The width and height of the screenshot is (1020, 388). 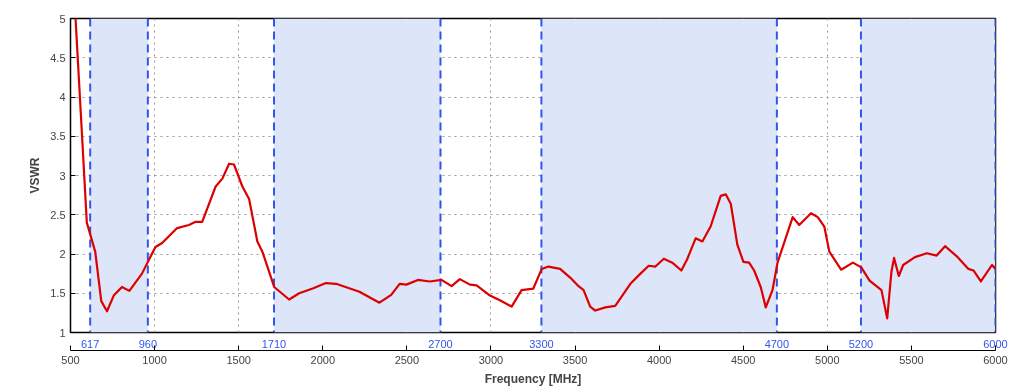 I want to click on y-tick-label: 1, so click(x=62, y=332).